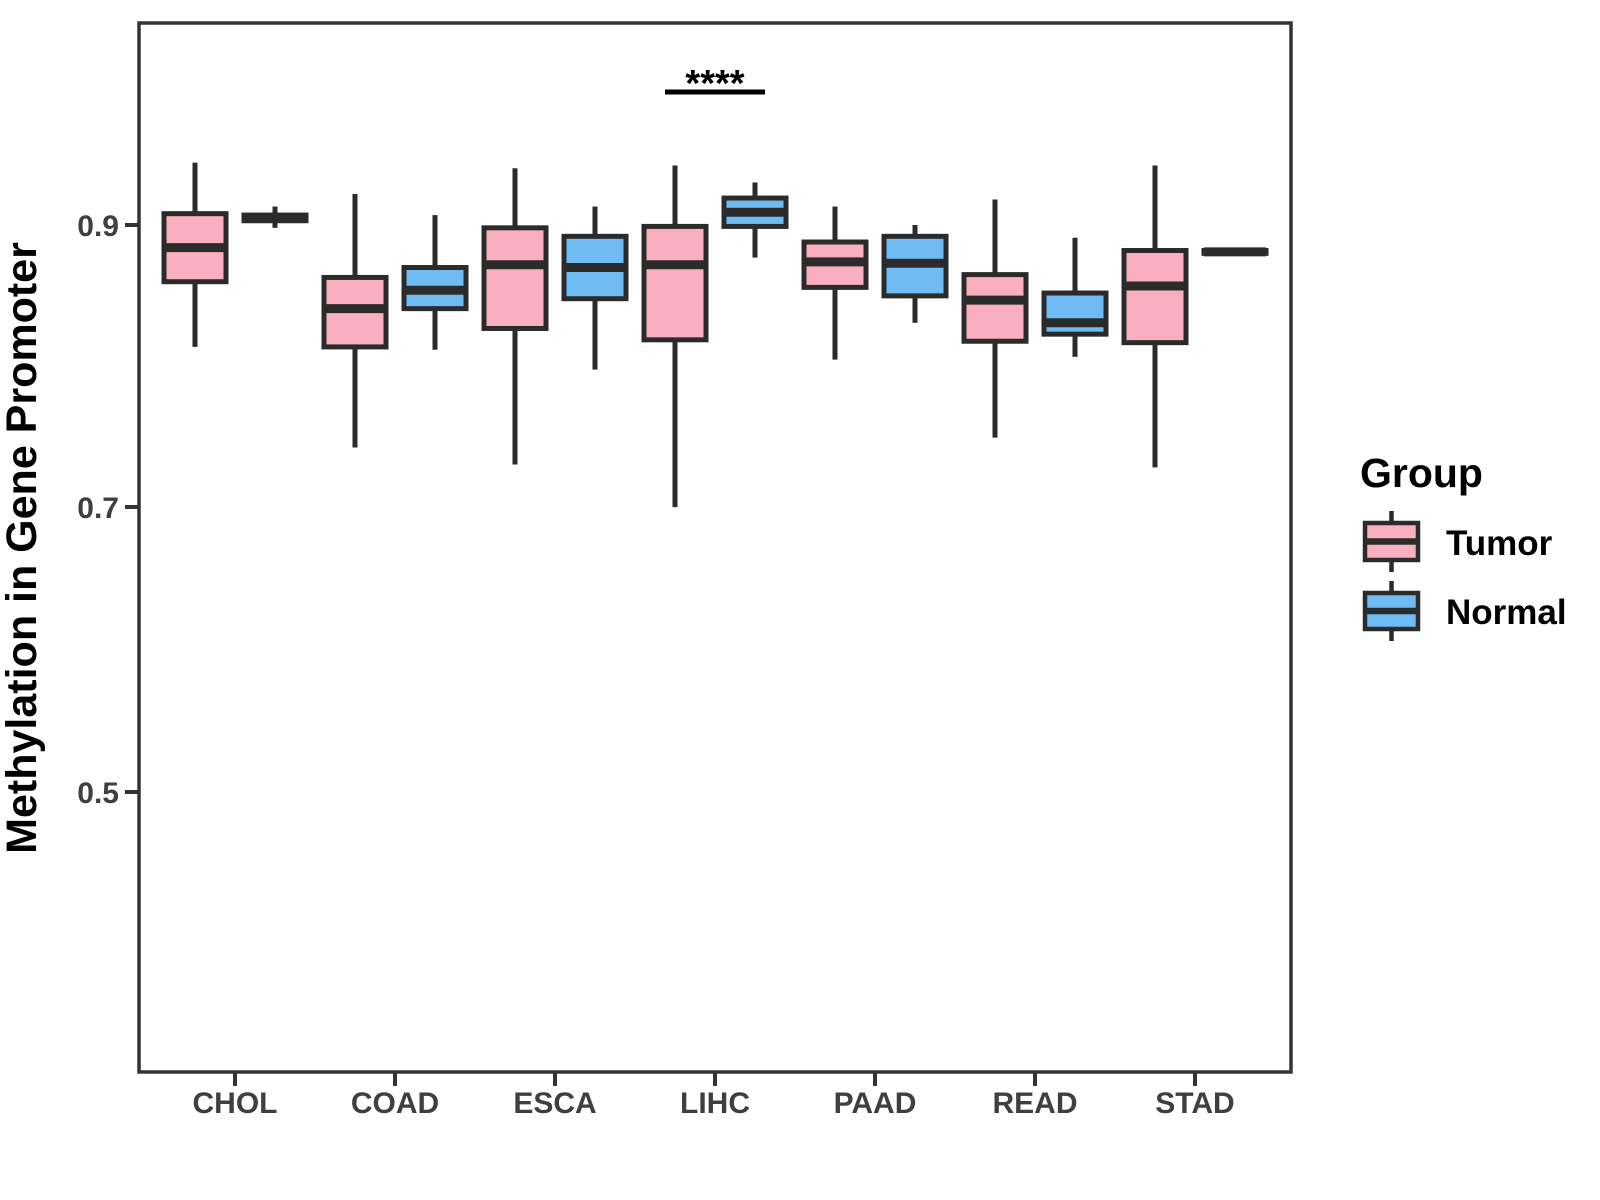 The width and height of the screenshot is (1600, 1200). What do you see at coordinates (715, 1103) in the screenshot?
I see `x-tick-label-lihc: LIHC` at bounding box center [715, 1103].